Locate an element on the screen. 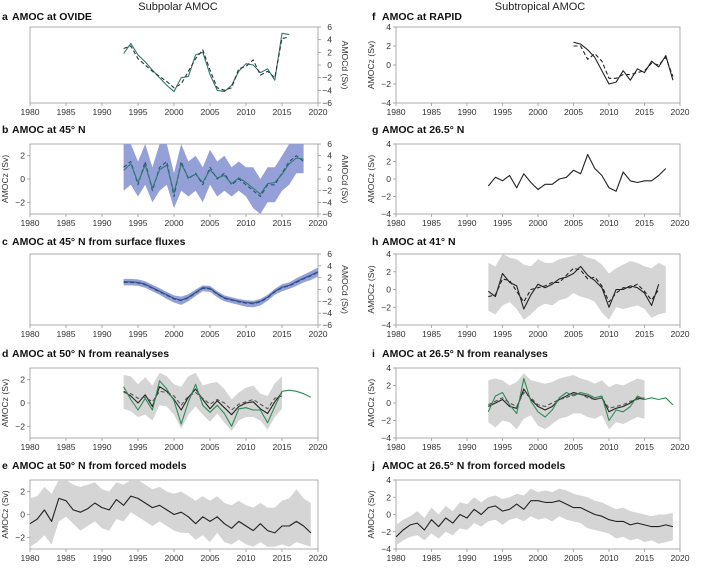 The width and height of the screenshot is (720, 569). panel-f-ytick-label-4: 4 is located at coordinates (388, 27).